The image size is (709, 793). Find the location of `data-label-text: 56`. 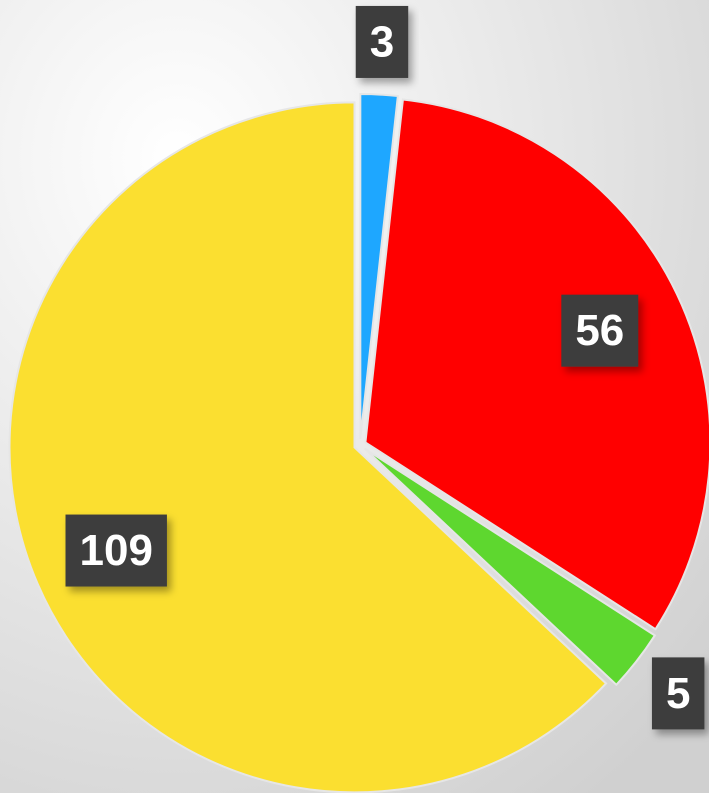

data-label-text: 56 is located at coordinates (599, 330).